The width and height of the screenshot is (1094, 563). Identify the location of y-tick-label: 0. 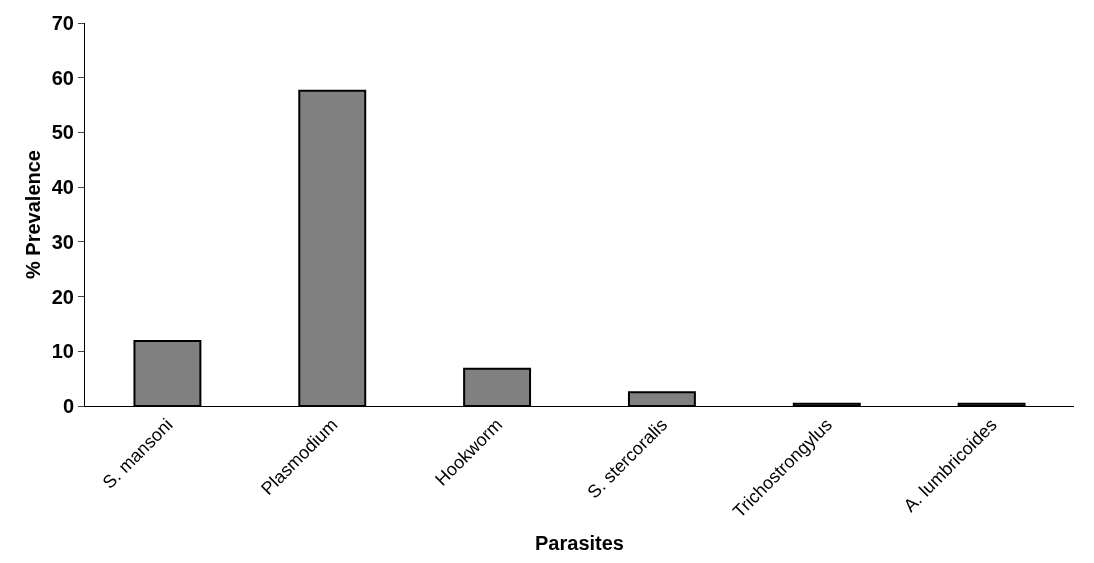
(68, 406).